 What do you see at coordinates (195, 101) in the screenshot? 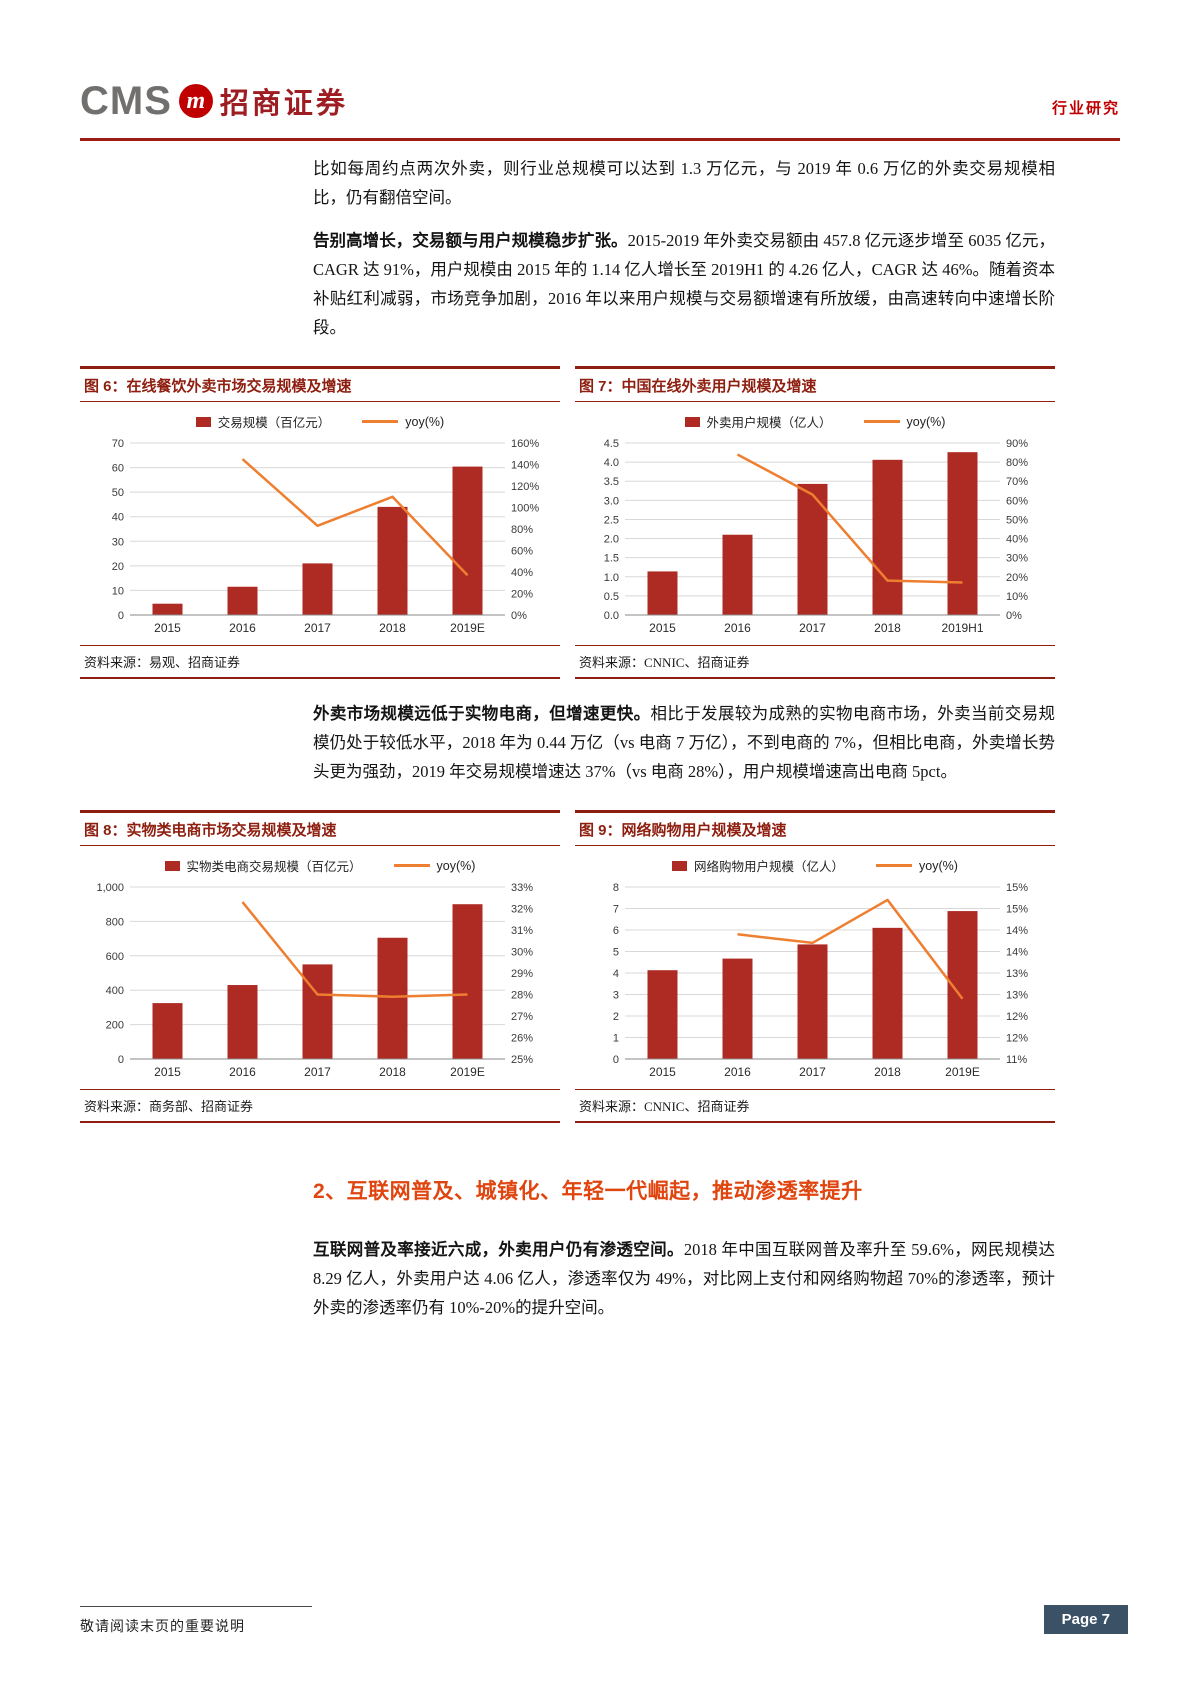
I see `cms-m-icon: m` at bounding box center [195, 101].